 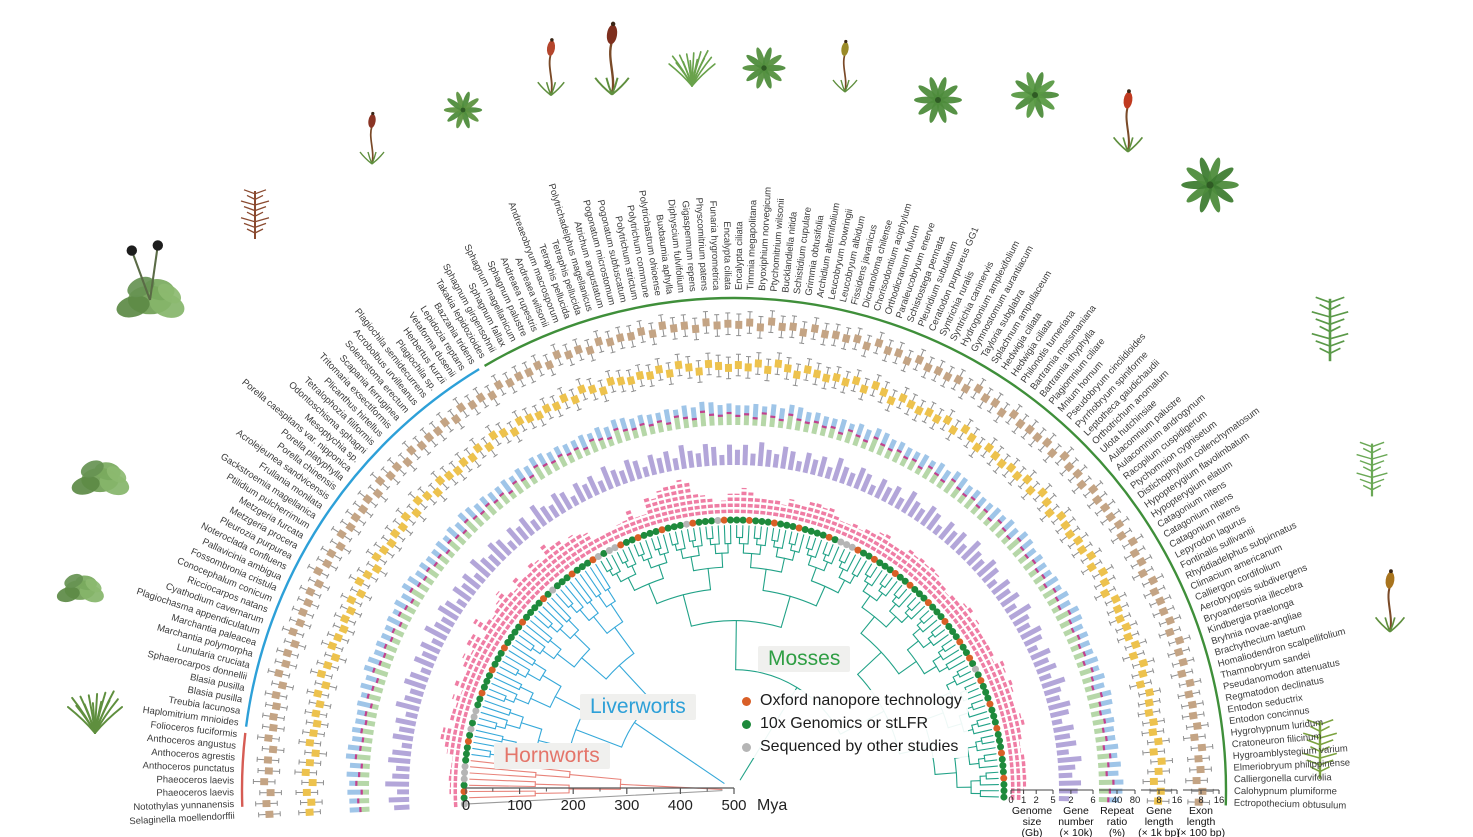 I want to click on ring-scale-title: Genome, so click(x=1032, y=811).